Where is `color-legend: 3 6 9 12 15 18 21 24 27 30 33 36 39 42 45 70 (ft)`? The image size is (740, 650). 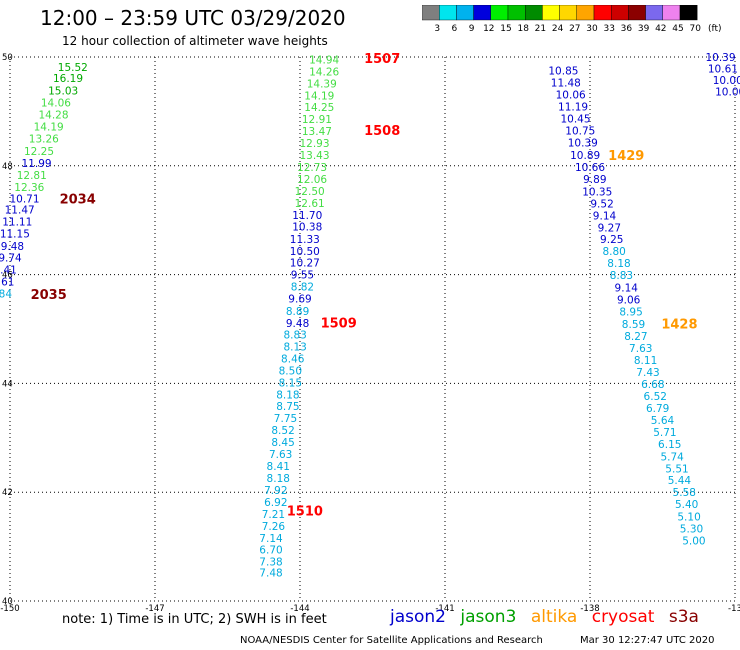
color-legend: 3 6 9 12 15 18 21 24 27 30 33 36 39 42 45 70 (ft) is located at coordinates (572, 19).